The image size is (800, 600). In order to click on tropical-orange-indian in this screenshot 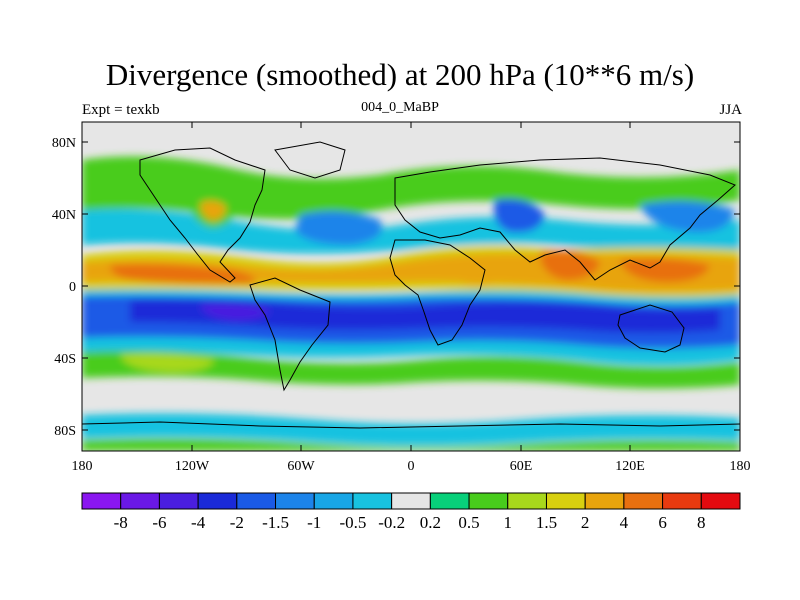, I will do `click(475, 272)`.